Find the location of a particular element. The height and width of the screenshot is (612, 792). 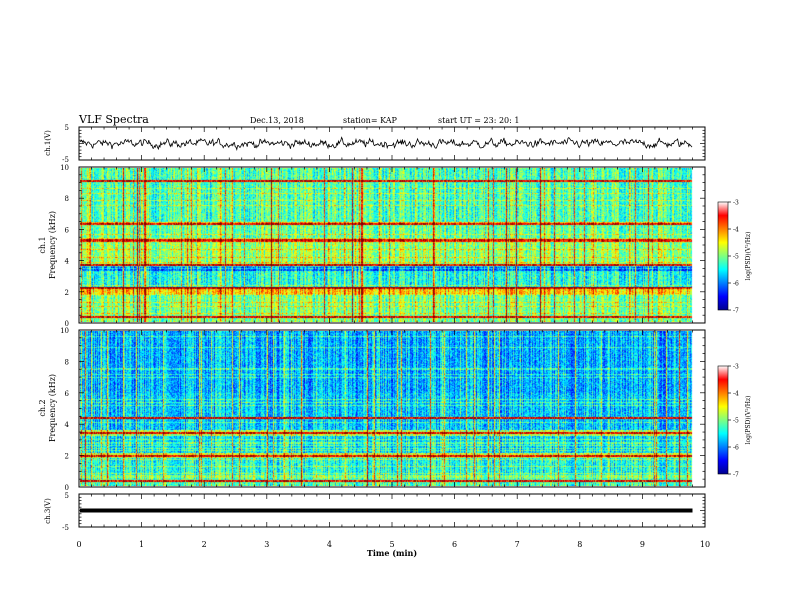

start-time-label: start UT = 23: 20: 1 is located at coordinates (478, 120).